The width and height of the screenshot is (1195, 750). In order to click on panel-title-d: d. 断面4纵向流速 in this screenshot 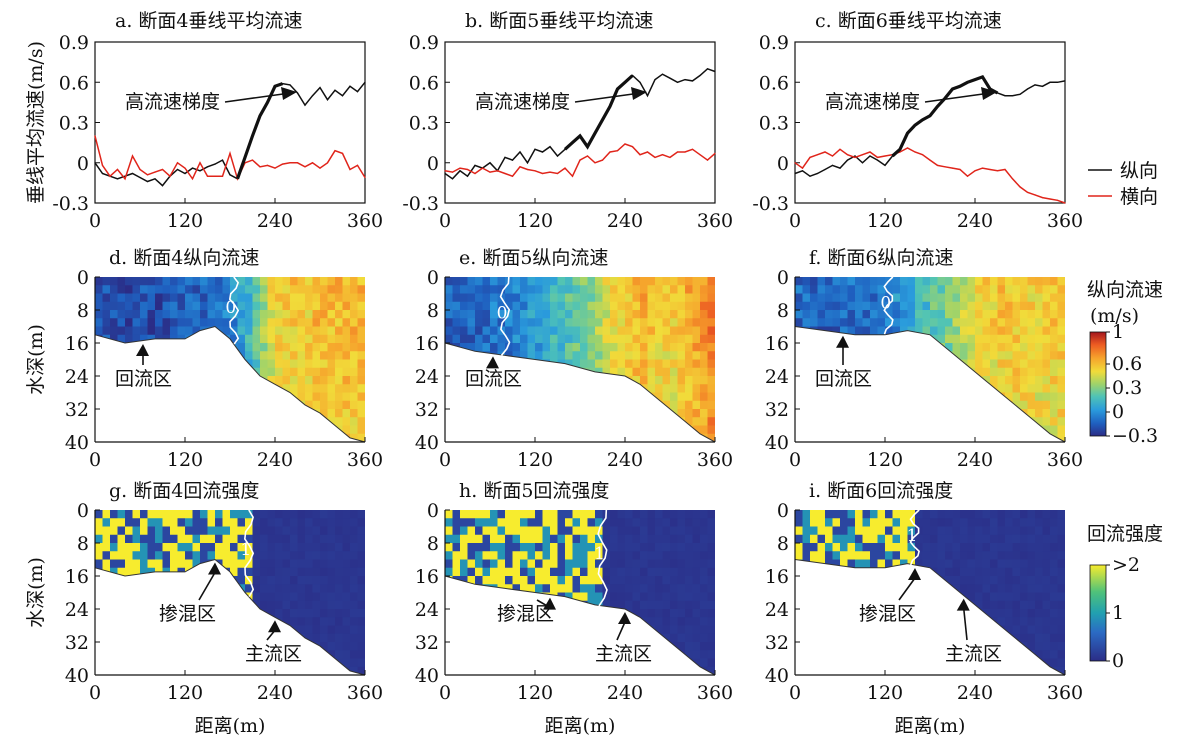, I will do `click(184, 258)`.